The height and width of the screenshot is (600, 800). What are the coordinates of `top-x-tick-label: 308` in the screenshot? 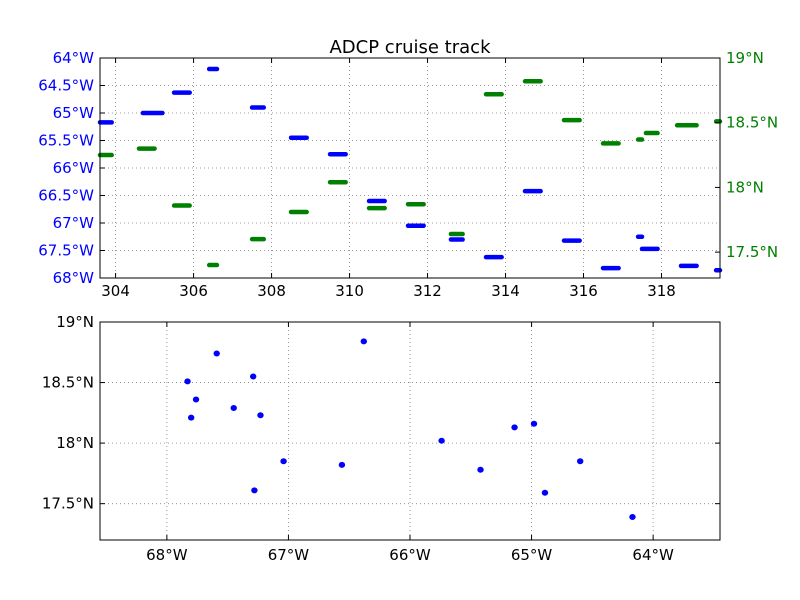 It's located at (271, 291).